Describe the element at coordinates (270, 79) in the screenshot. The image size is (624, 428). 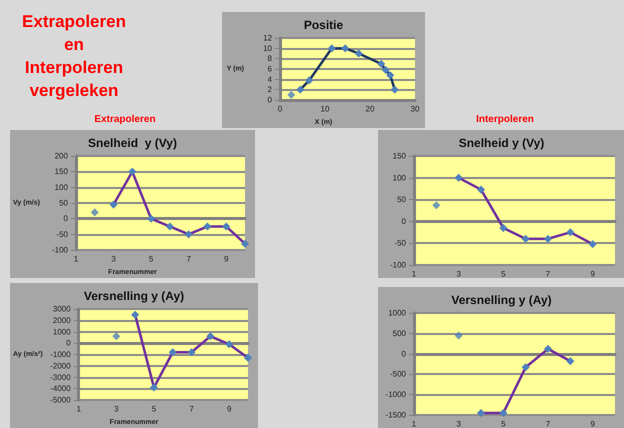
I see `y-tick-label: 4` at that location.